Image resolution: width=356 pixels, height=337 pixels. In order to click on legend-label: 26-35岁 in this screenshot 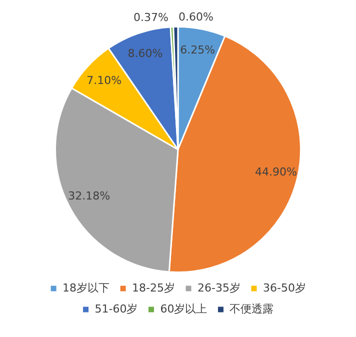, I will do `click(219, 287)`.